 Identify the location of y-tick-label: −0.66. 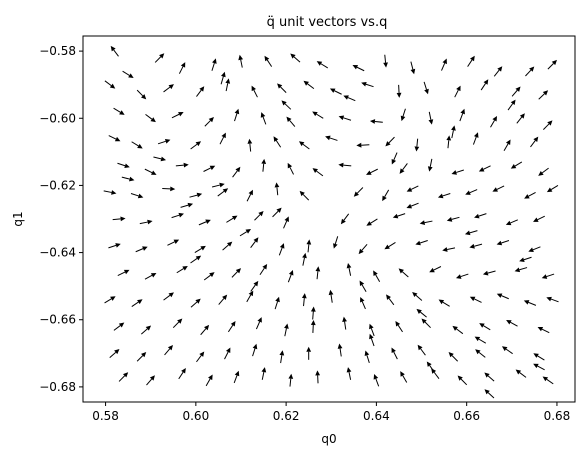
(57, 320).